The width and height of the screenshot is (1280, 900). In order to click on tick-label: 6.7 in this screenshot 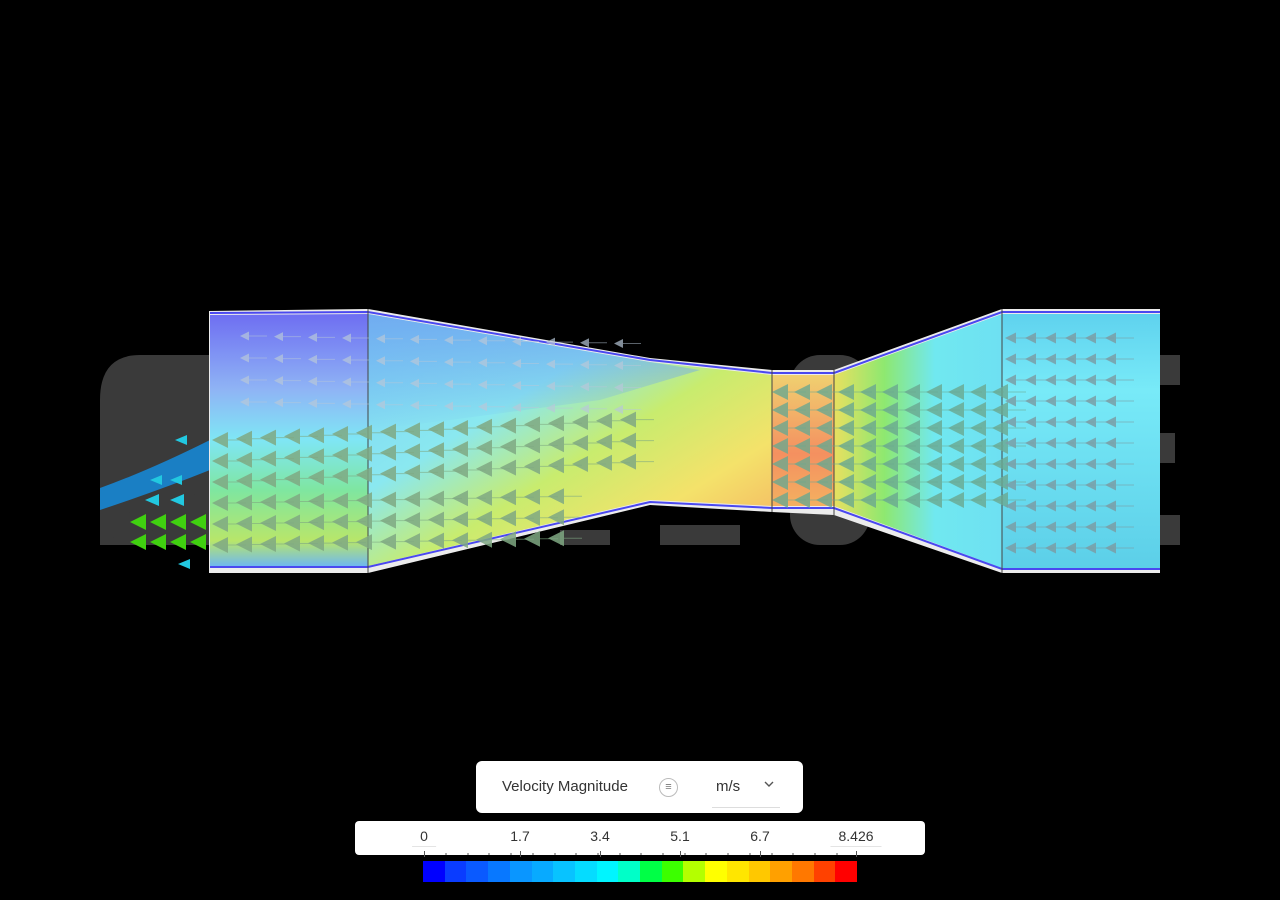, I will do `click(760, 836)`.